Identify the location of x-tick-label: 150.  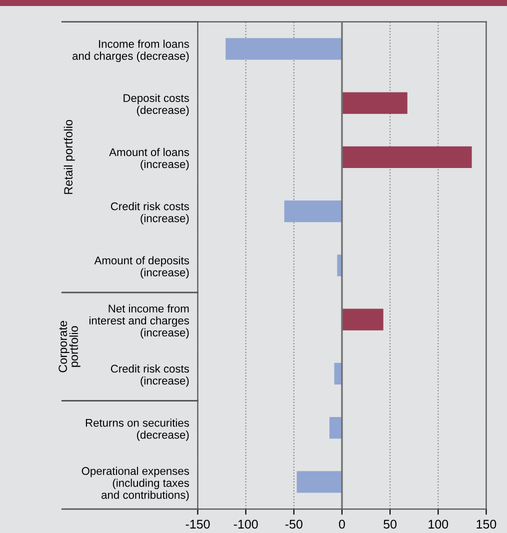
(486, 524).